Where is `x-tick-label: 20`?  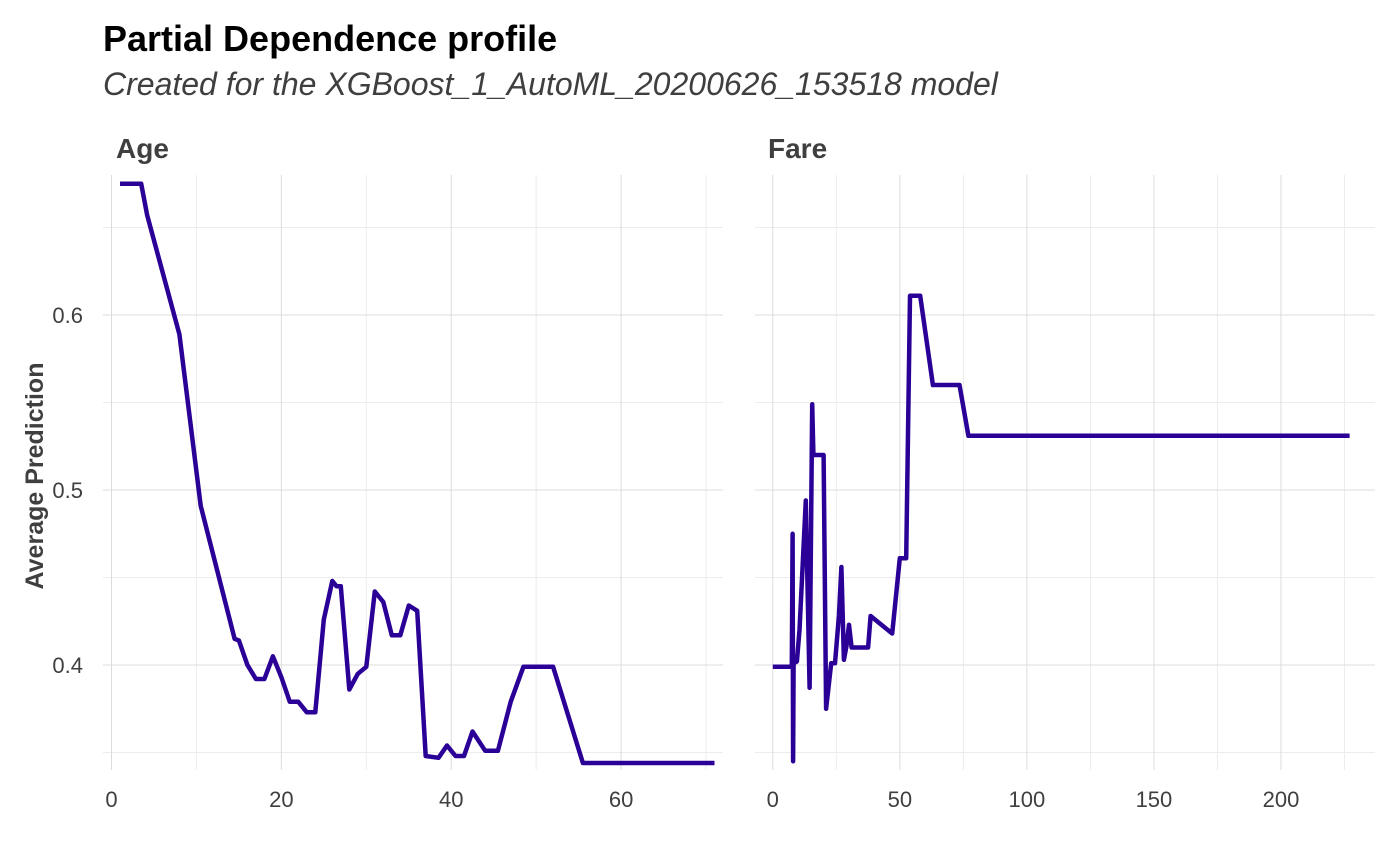
x-tick-label: 20 is located at coordinates (281, 799).